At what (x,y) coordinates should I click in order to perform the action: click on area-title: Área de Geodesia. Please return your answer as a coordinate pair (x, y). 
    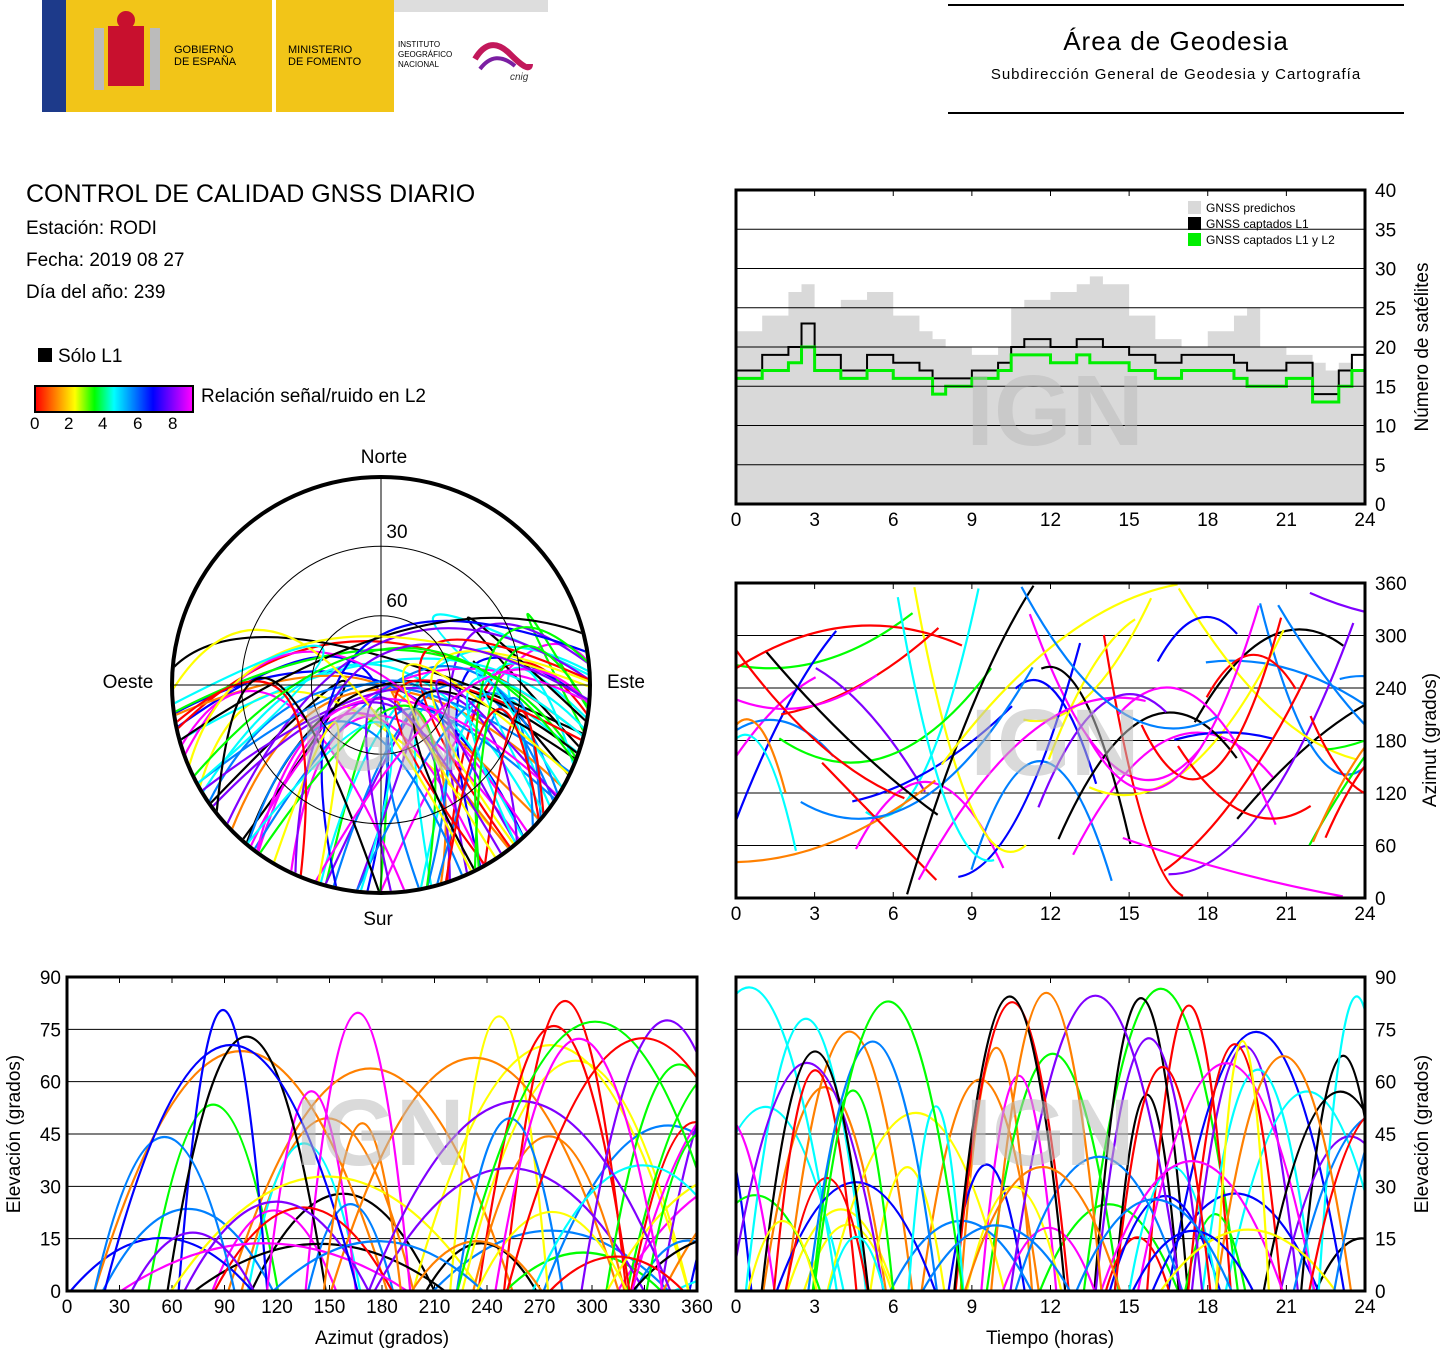
    Looking at the image, I should click on (1176, 41).